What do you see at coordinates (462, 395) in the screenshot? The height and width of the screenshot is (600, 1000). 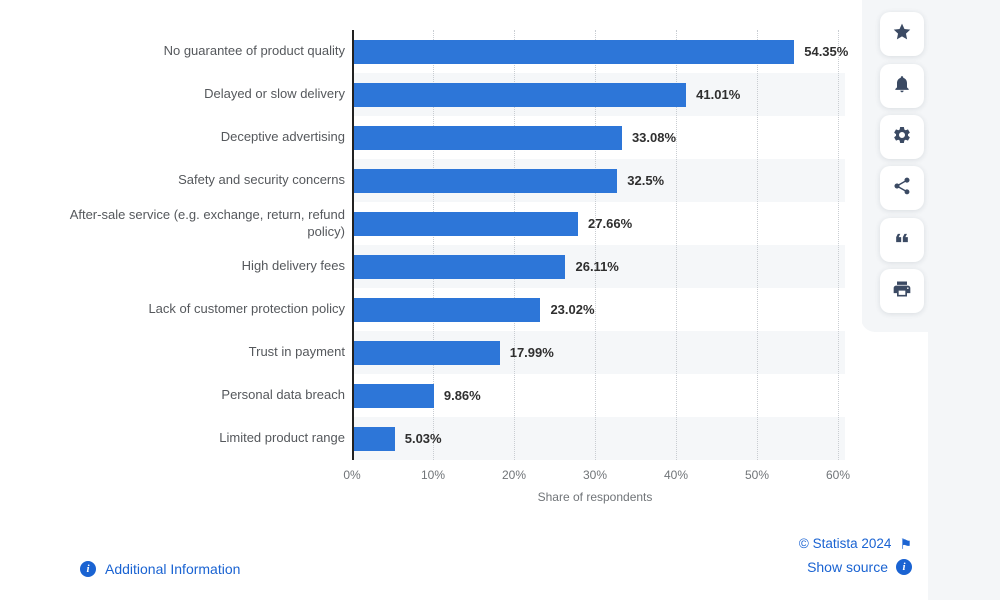 I see `bar-value-label: 9.86%` at bounding box center [462, 395].